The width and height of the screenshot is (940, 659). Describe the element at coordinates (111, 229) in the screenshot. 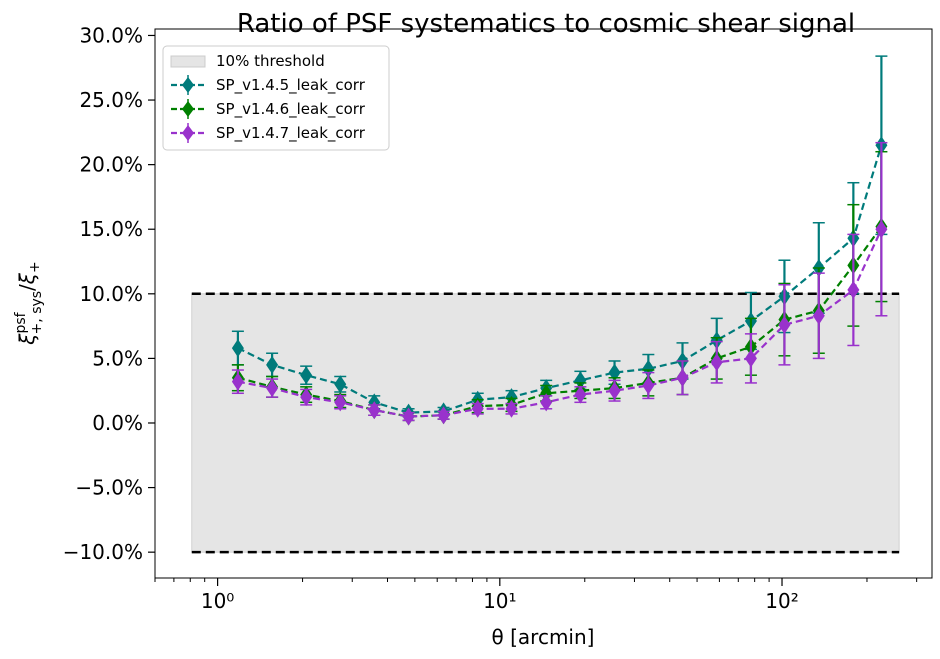

I see `y-tick-label: 15.0%` at that location.